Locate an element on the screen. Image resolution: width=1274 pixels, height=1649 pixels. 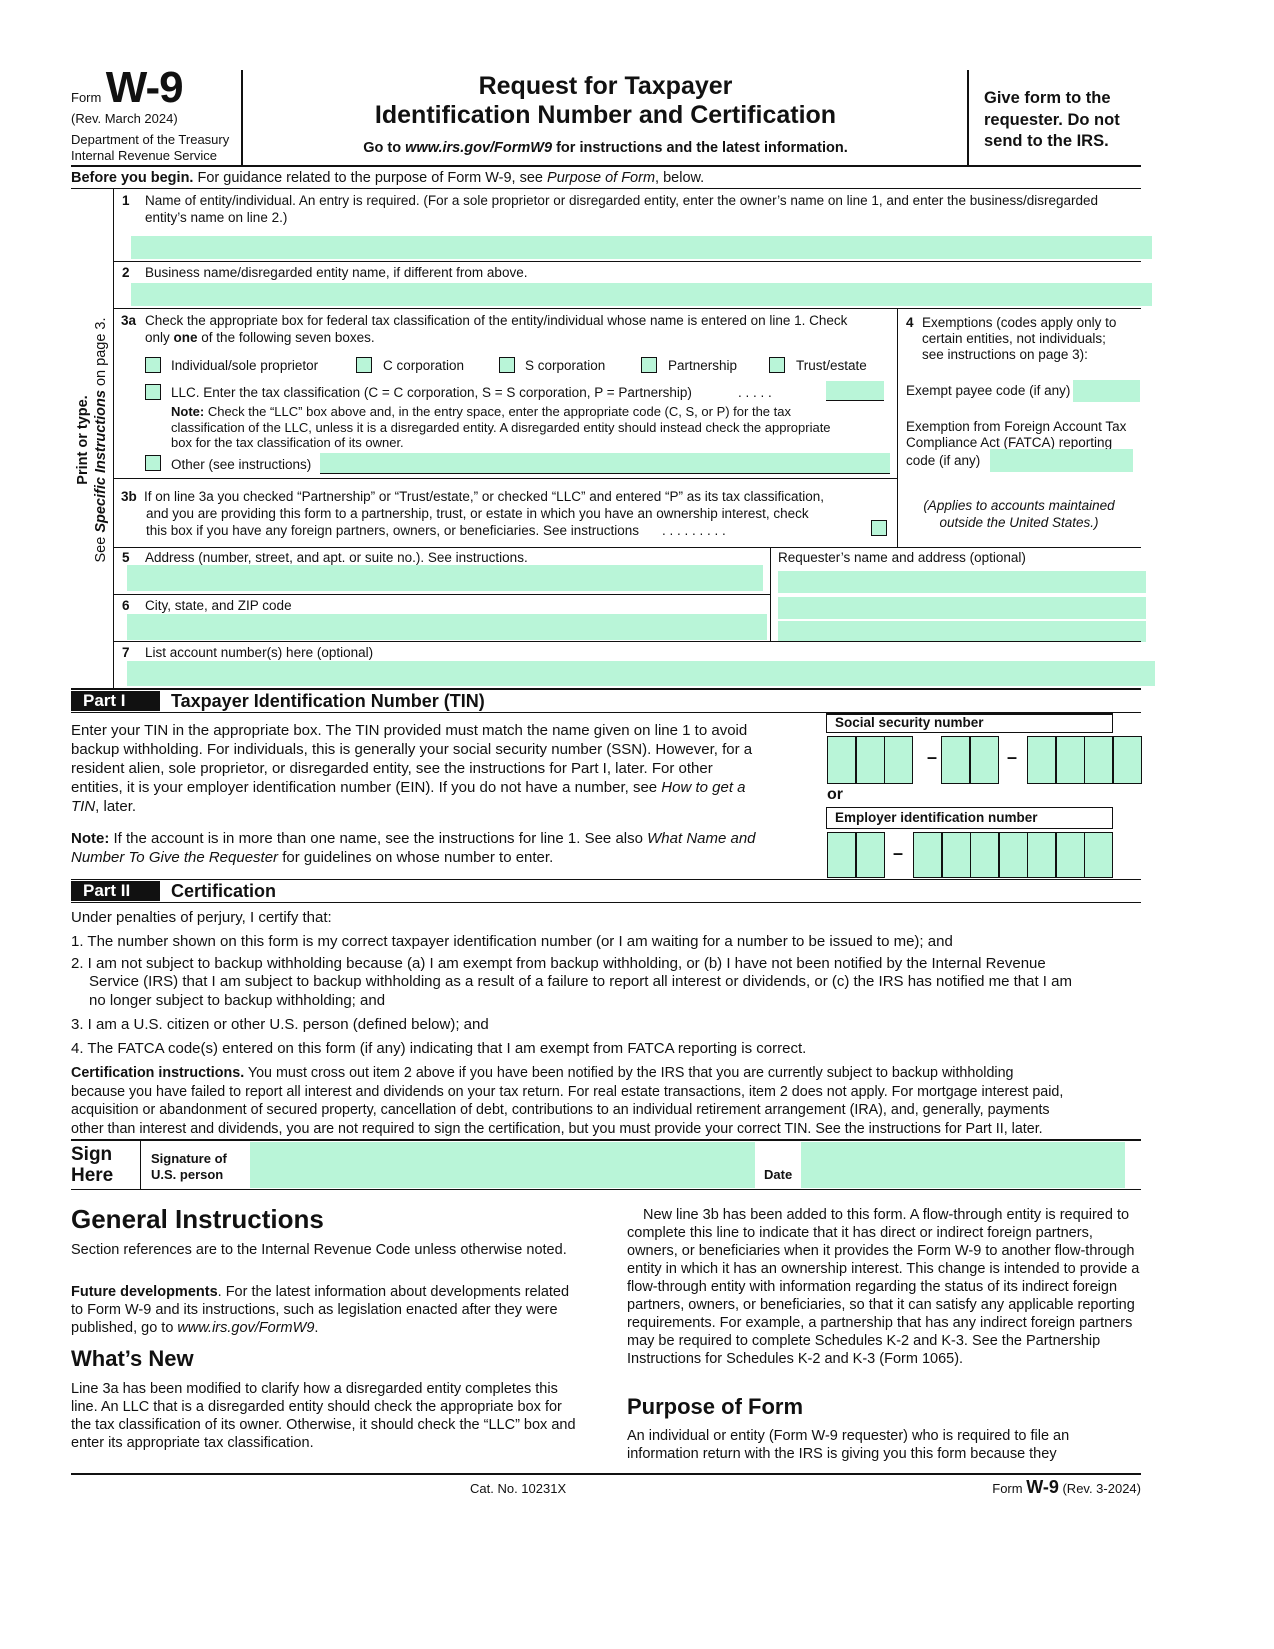
t: Signature of is located at coordinates (189, 1158).